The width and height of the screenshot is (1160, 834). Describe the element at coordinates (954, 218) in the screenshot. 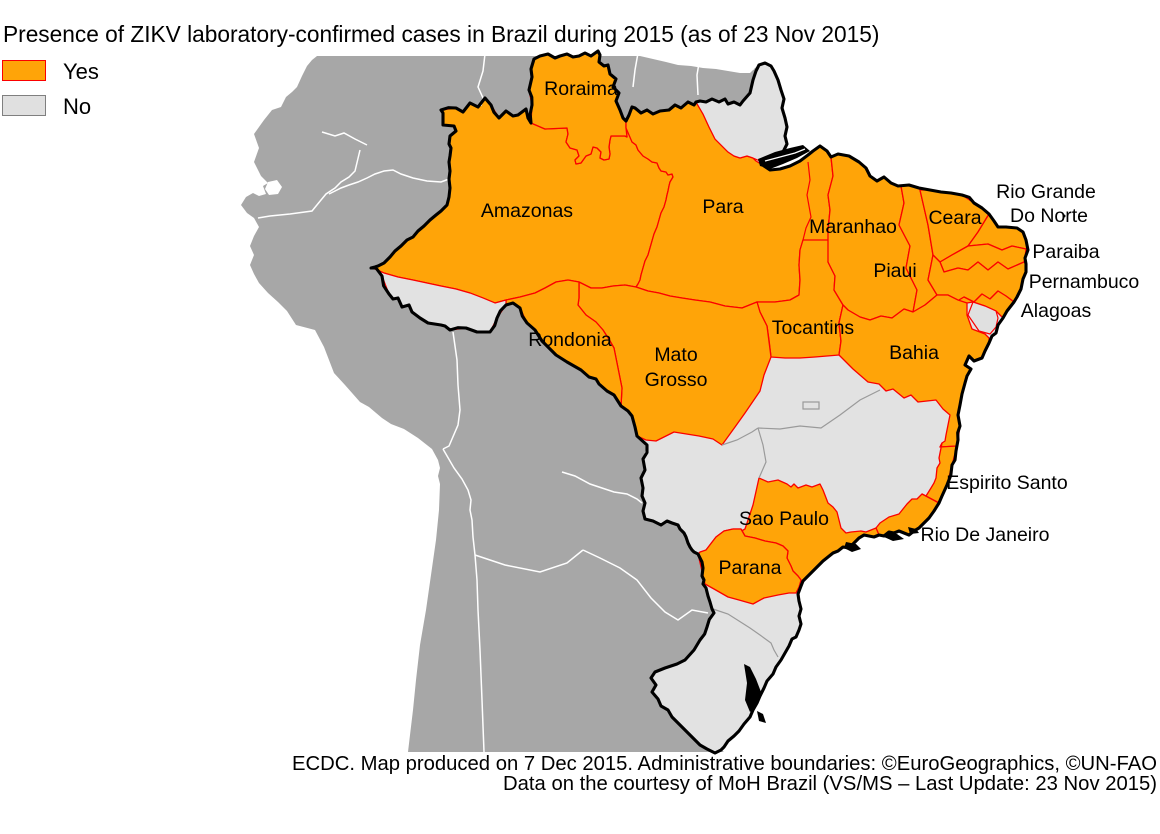

I see `svg-text: Ceara` at that location.